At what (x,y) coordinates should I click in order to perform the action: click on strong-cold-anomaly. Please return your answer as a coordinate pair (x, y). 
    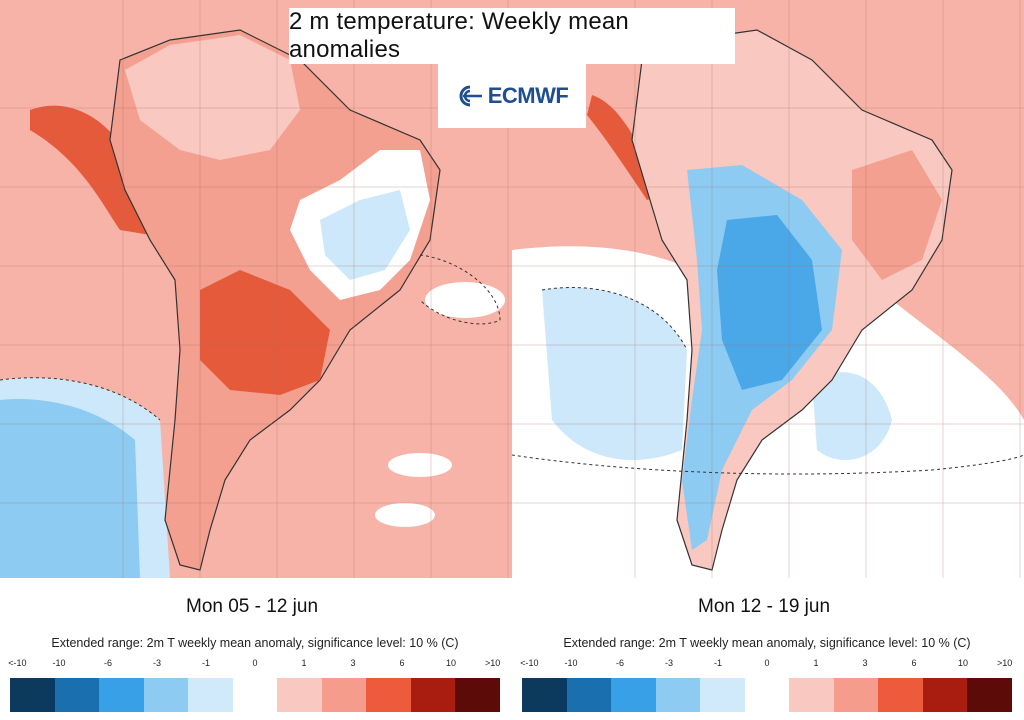
    Looking at the image, I should click on (769, 302).